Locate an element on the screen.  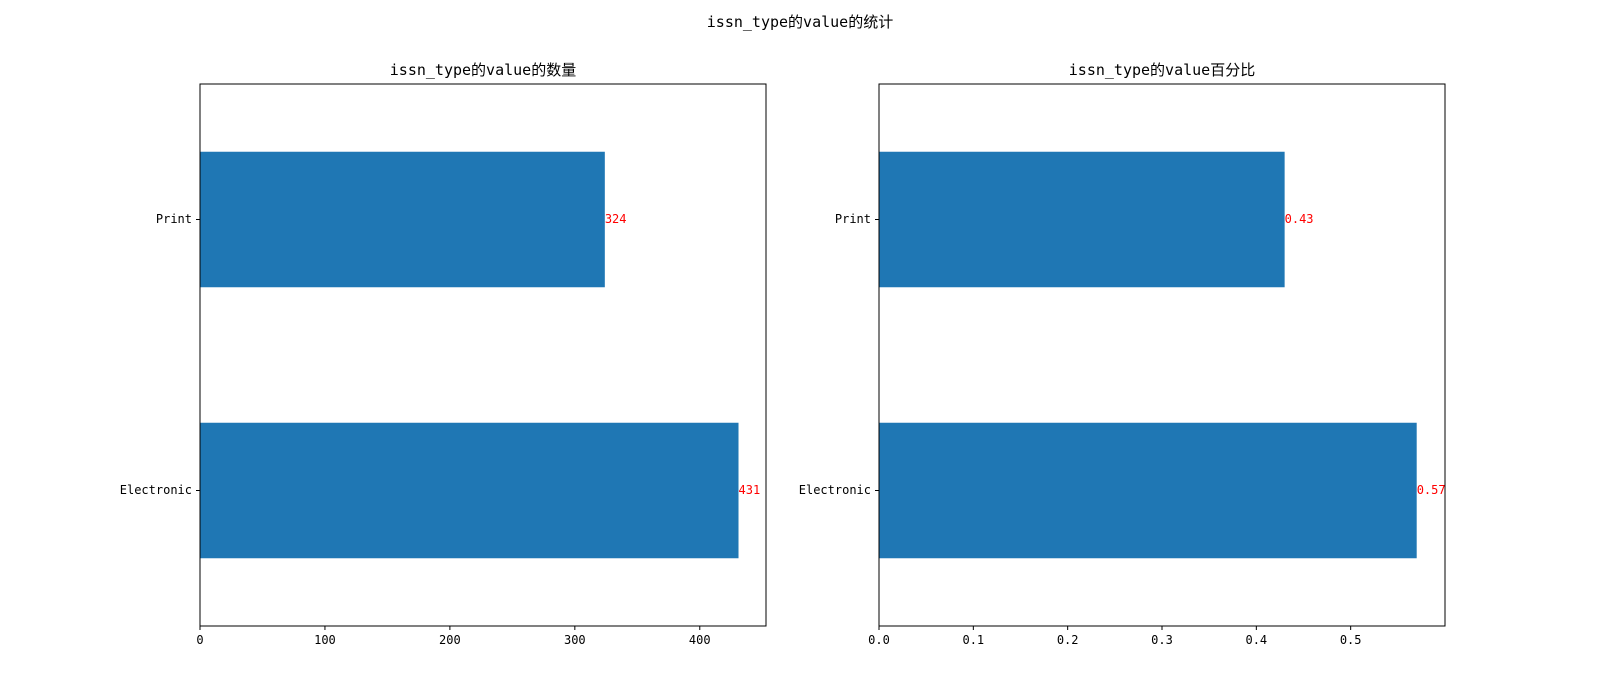
count-y-tick-label-electronic: Electronic is located at coordinates (156, 490).